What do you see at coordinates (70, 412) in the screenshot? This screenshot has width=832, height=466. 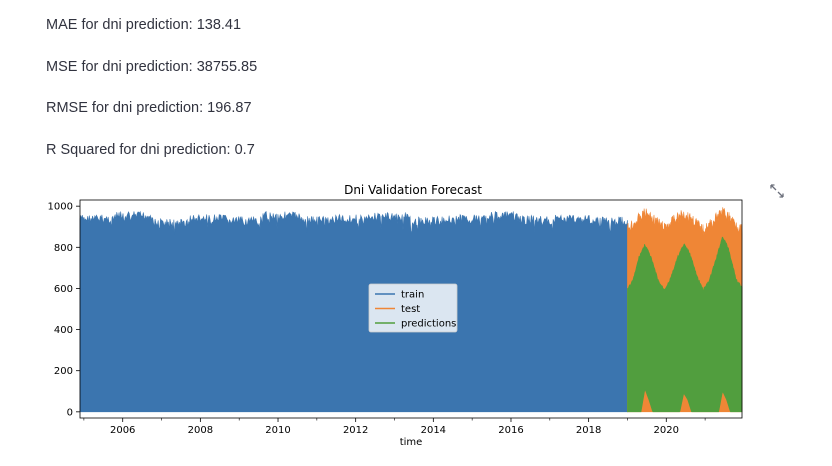 I see `y-tick-label: 0` at bounding box center [70, 412].